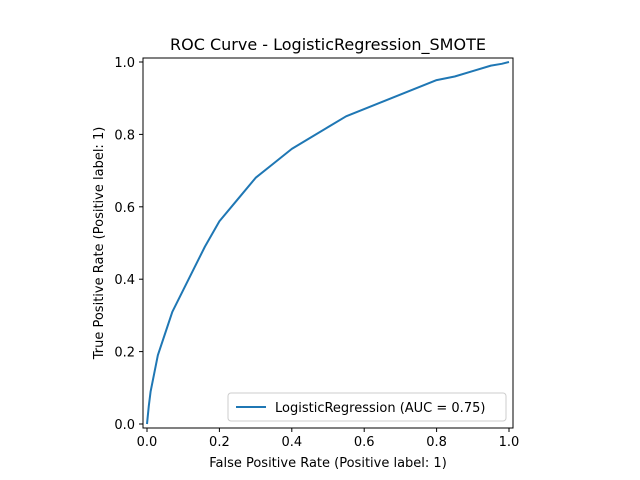  What do you see at coordinates (328, 439) in the screenshot?
I see `x-axis-ticks: 0.0 0.2 0.4 0.6 0.8 1.0` at bounding box center [328, 439].